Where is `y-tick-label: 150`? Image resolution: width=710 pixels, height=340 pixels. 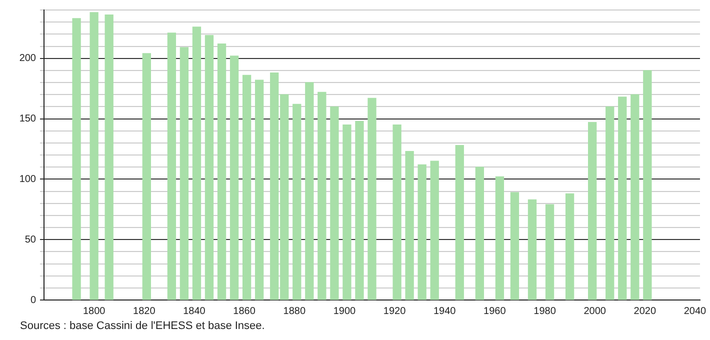
y-tick-label: 150 is located at coordinates (27, 119).